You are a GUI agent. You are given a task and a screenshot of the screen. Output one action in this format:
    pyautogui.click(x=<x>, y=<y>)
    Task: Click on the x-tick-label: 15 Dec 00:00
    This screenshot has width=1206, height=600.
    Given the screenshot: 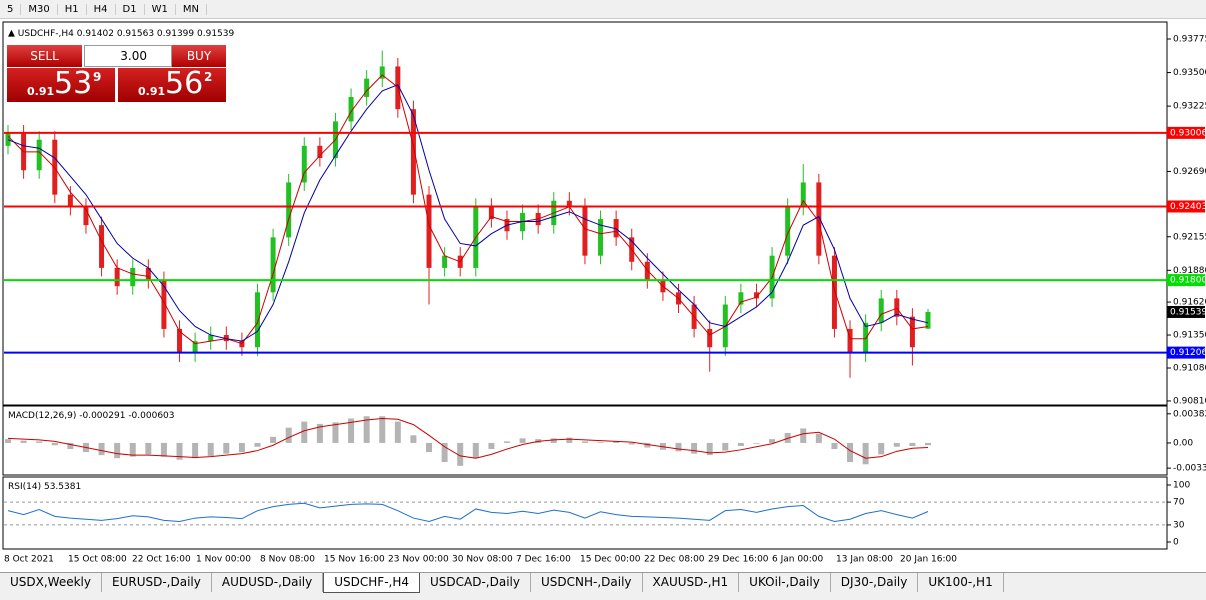 What is the action you would take?
    pyautogui.click(x=610, y=560)
    